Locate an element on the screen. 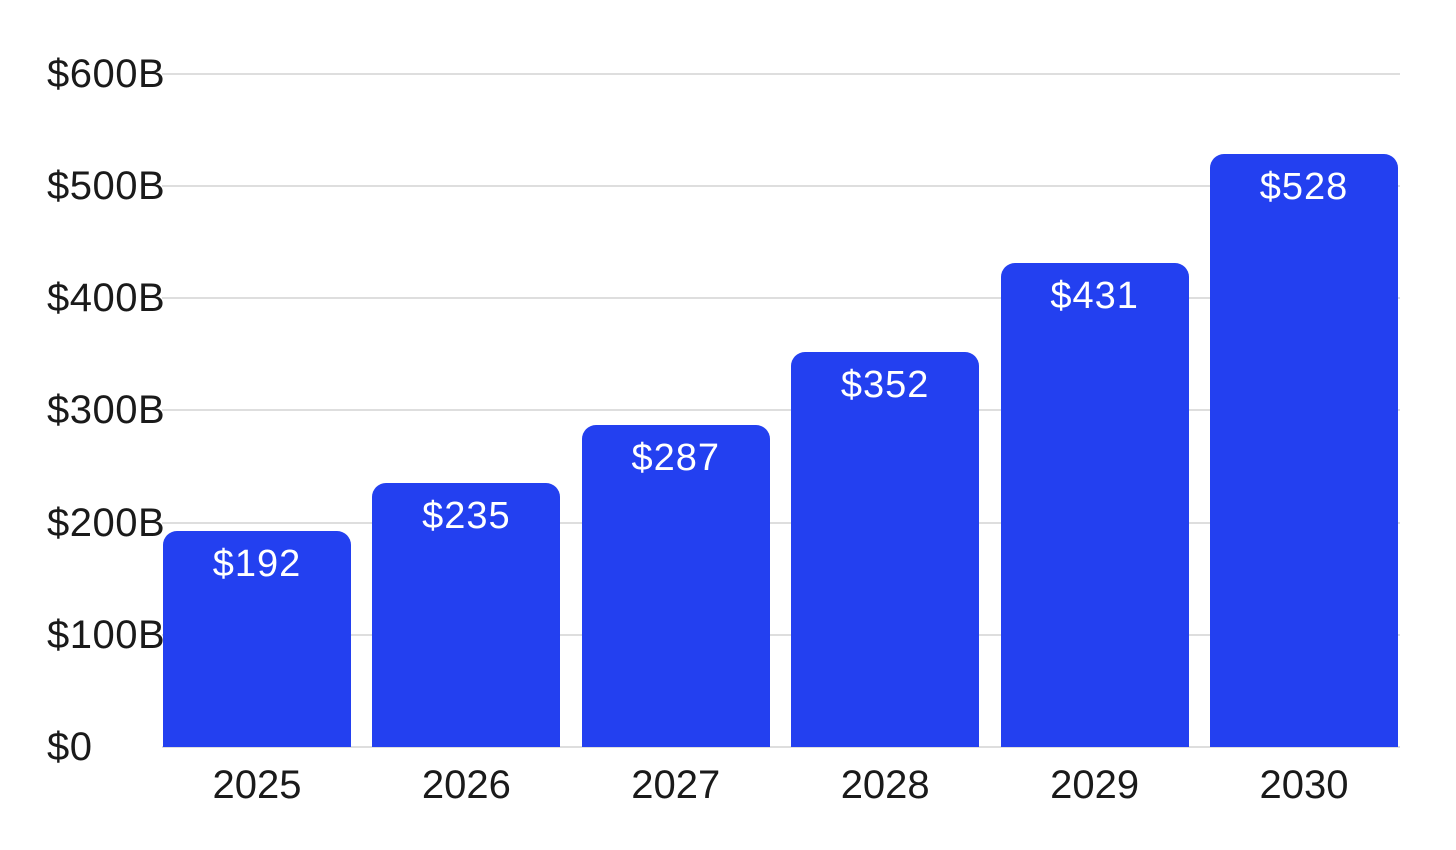  y-axis-tick-label: $0 is located at coordinates (70, 747).